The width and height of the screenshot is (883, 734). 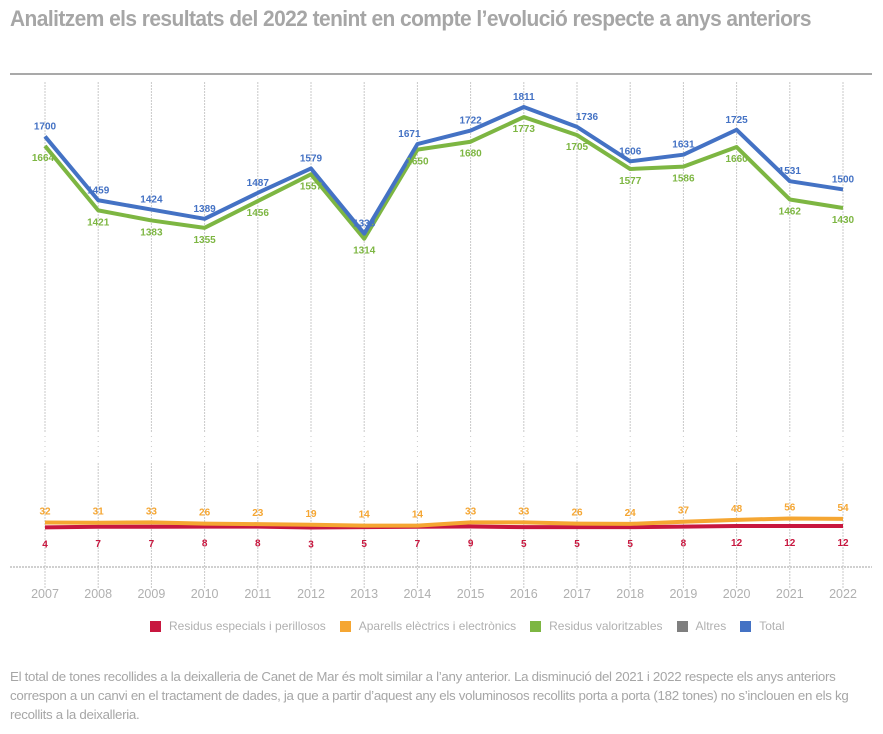 What do you see at coordinates (258, 213) in the screenshot?
I see `data-label: 1456` at bounding box center [258, 213].